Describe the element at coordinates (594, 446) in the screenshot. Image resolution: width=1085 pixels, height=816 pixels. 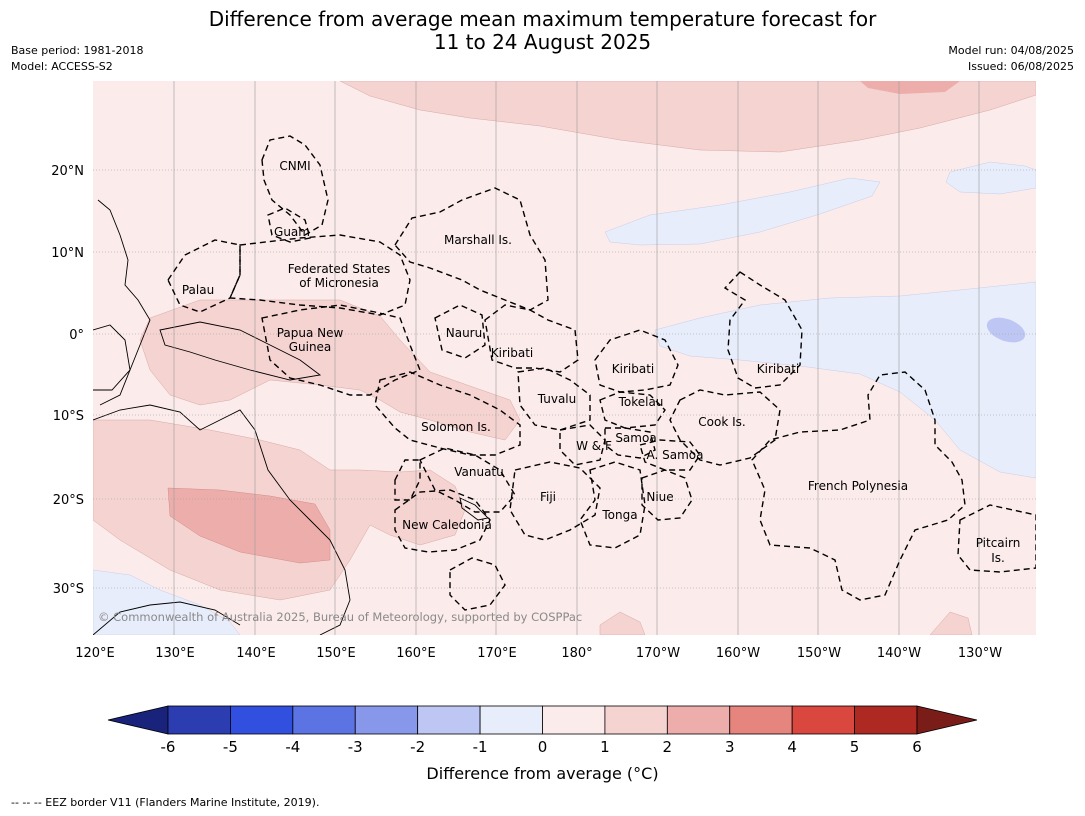
I see `label-wallis-futuna: W & F` at that location.